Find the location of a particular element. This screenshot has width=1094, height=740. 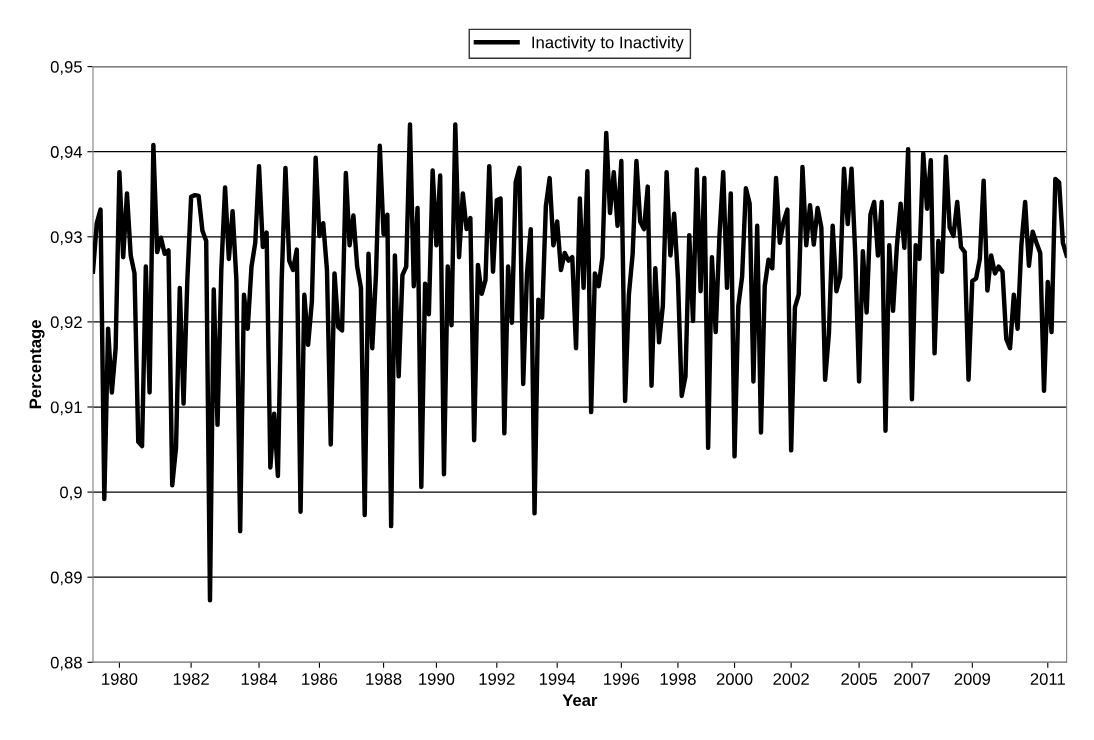

x-tick-label: 1992 is located at coordinates (497, 679).